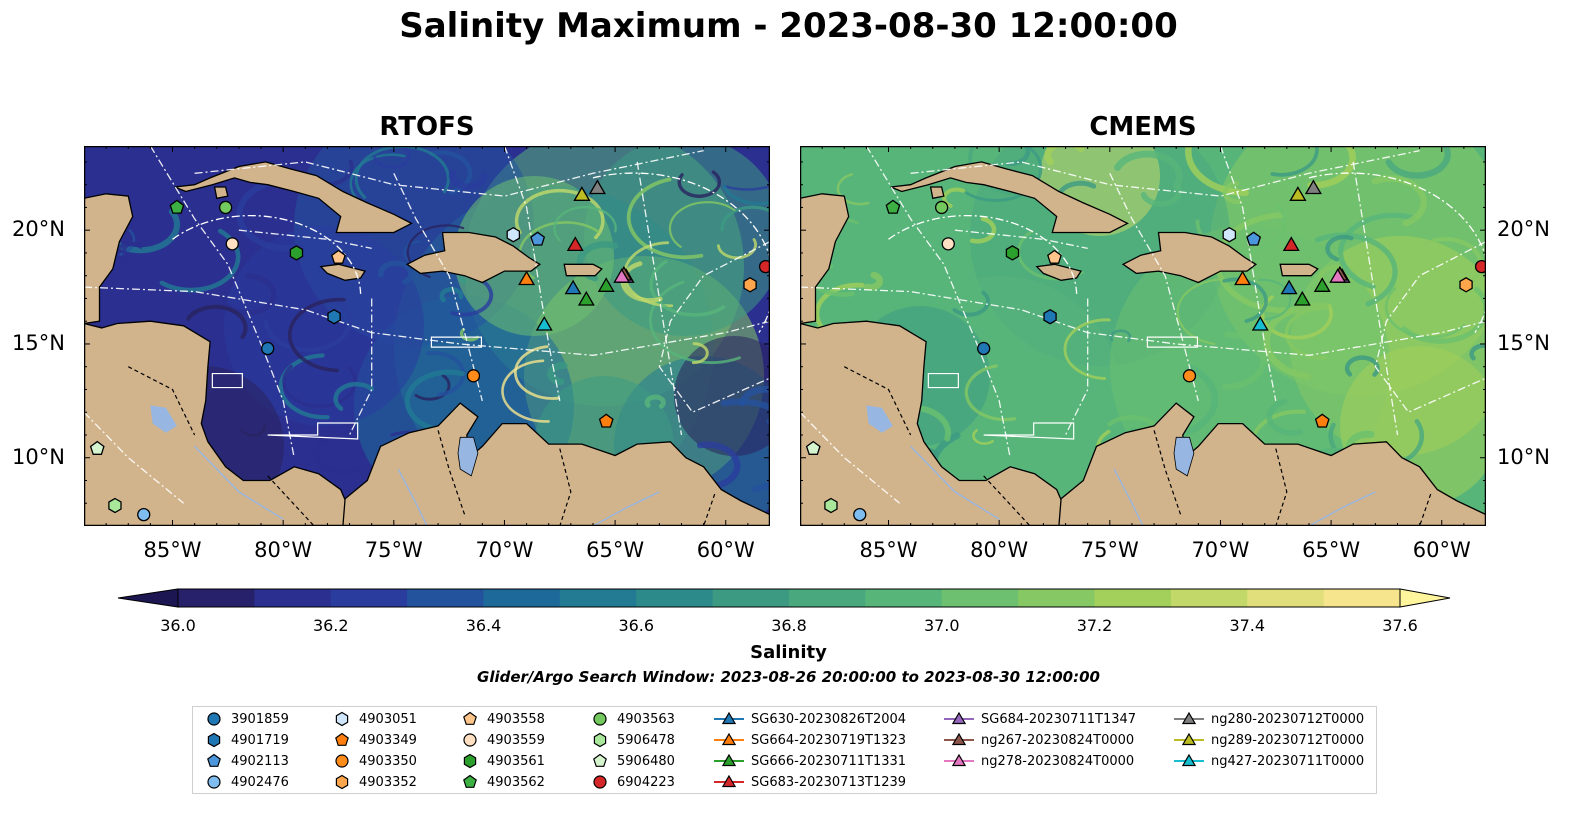  Describe the element at coordinates (330, 625) in the screenshot. I see `colorbar-tick-label: 36.2` at that location.